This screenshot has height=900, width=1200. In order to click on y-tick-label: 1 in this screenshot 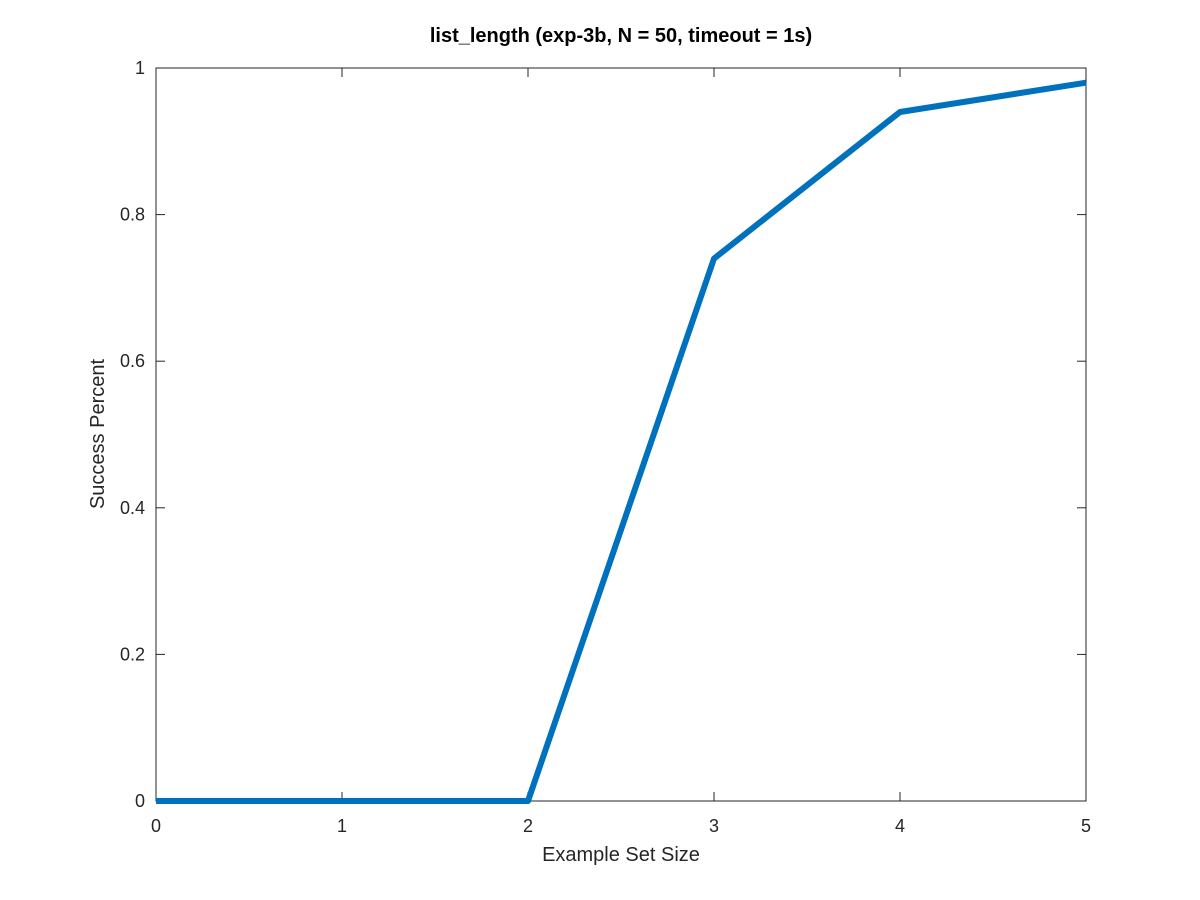, I will do `click(140, 68)`.